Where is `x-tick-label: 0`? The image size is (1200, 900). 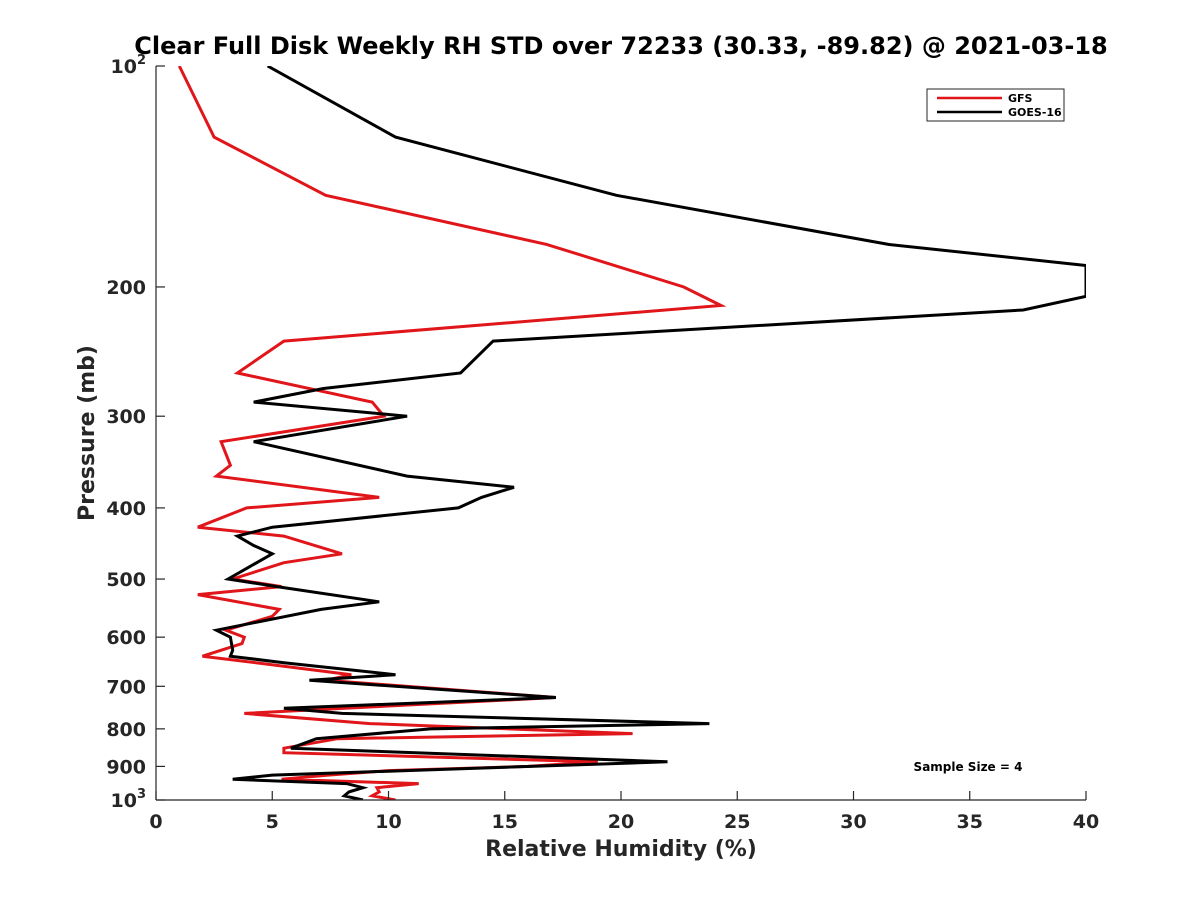
x-tick-label: 0 is located at coordinates (155, 822).